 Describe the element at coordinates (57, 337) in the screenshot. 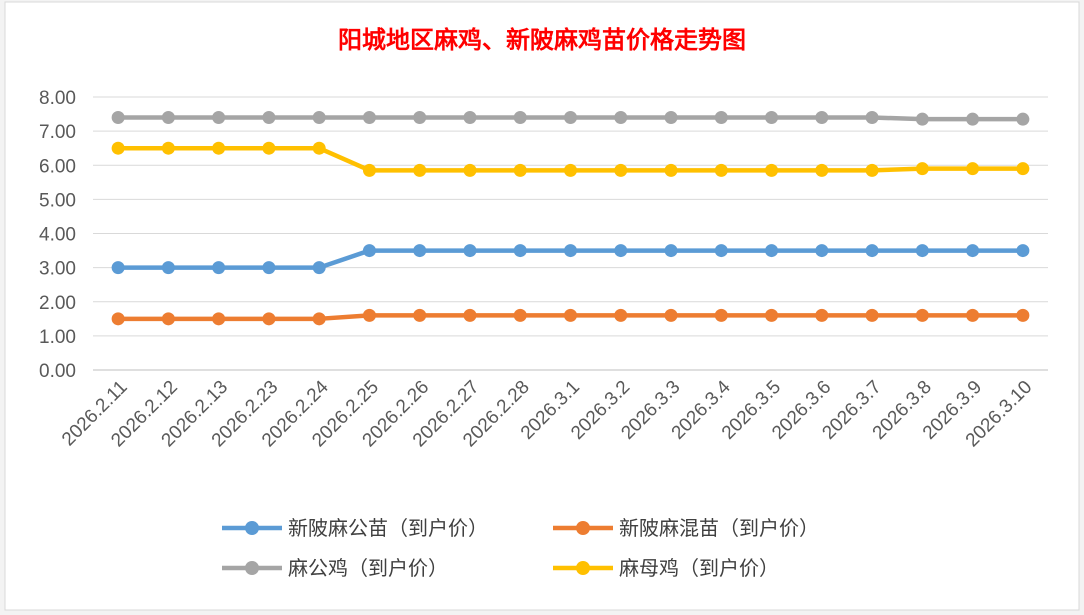

I see `y-tick-label: 1.00` at that location.